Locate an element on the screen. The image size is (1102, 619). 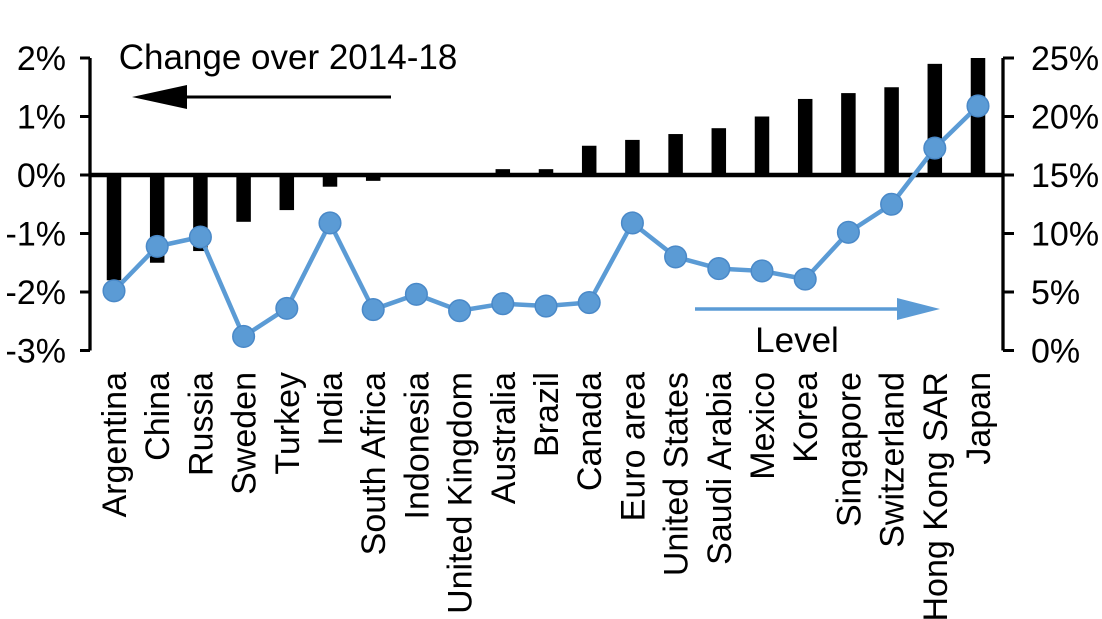
left-arrowhead-icon is located at coordinates (159, 97).